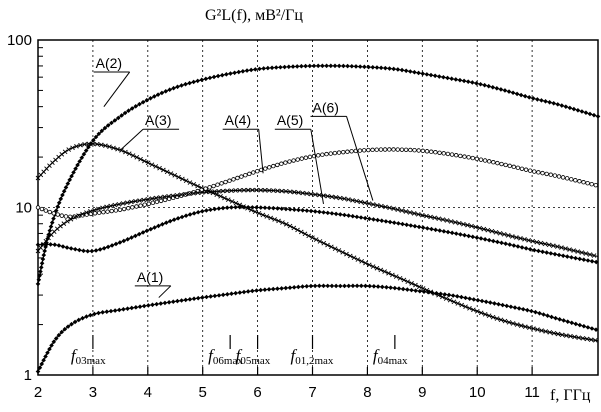 This screenshot has width=601, height=412. I want to click on y-tick-label: 10, so click(23, 208).